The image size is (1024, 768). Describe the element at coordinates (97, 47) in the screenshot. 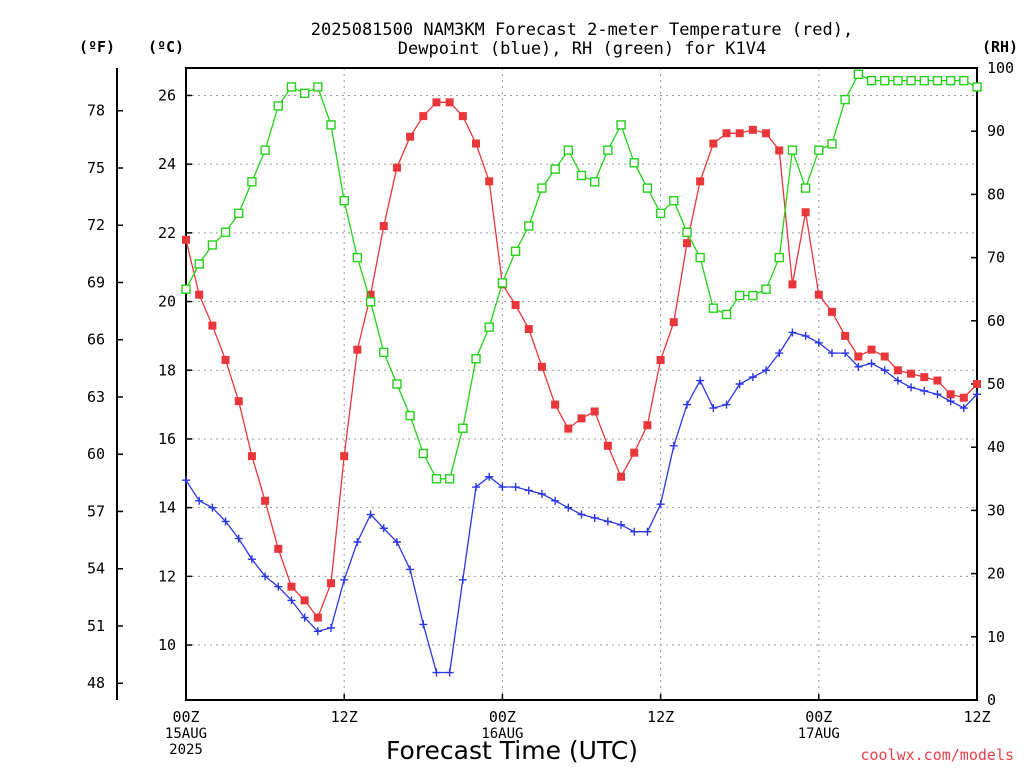

I see `fahrenheit-unit-label: (ºF)` at that location.